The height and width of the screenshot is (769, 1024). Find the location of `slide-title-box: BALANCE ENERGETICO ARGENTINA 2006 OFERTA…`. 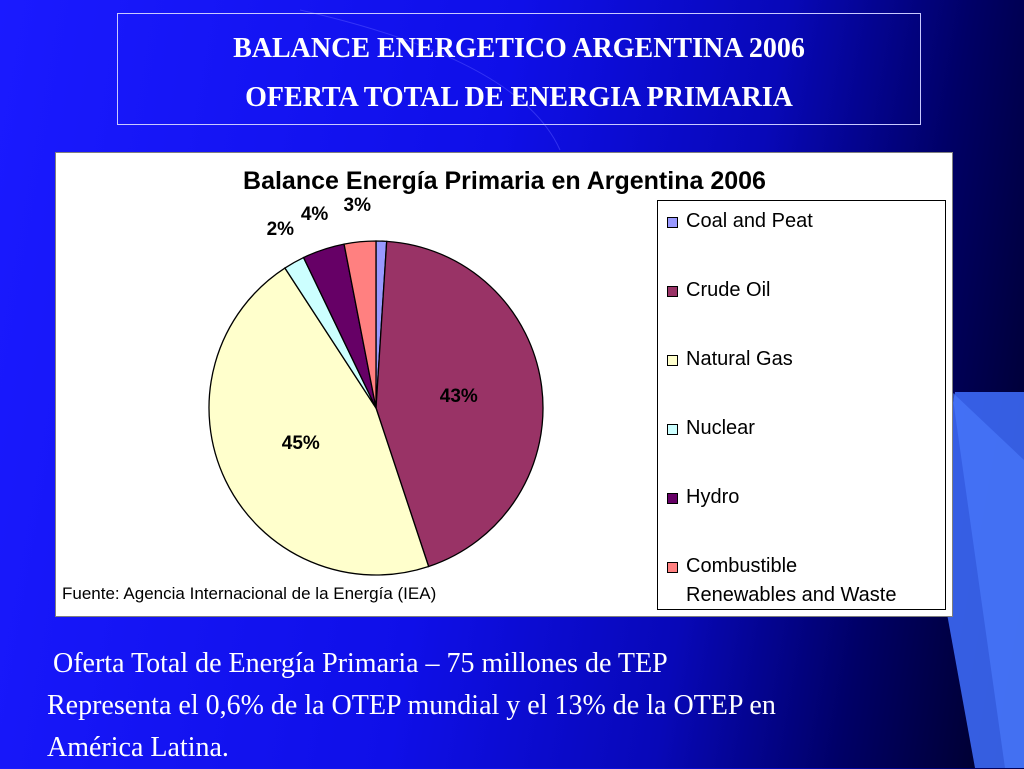

slide-title-box: BALANCE ENERGETICO ARGENTINA 2006 OFERTA… is located at coordinates (519, 69).